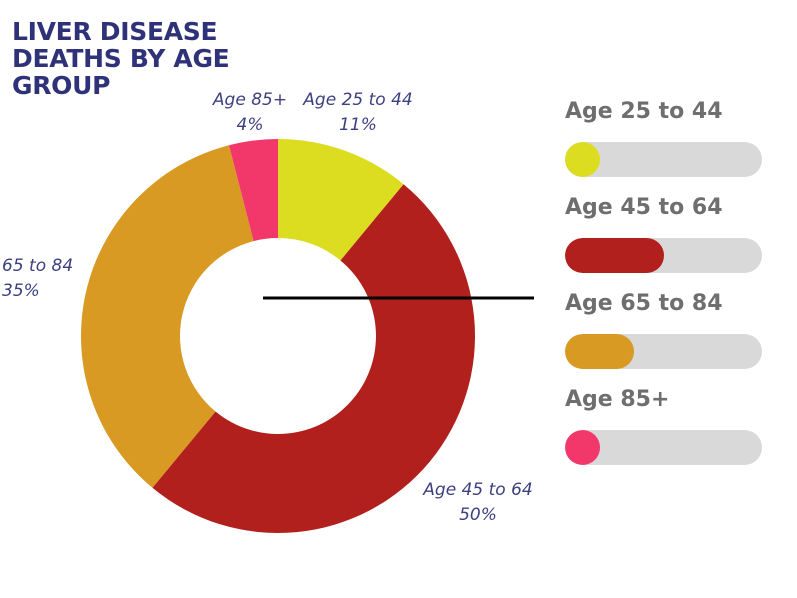  What do you see at coordinates (250, 125) in the screenshot?
I see `slice-label-85-plus-value: 4%` at bounding box center [250, 125].